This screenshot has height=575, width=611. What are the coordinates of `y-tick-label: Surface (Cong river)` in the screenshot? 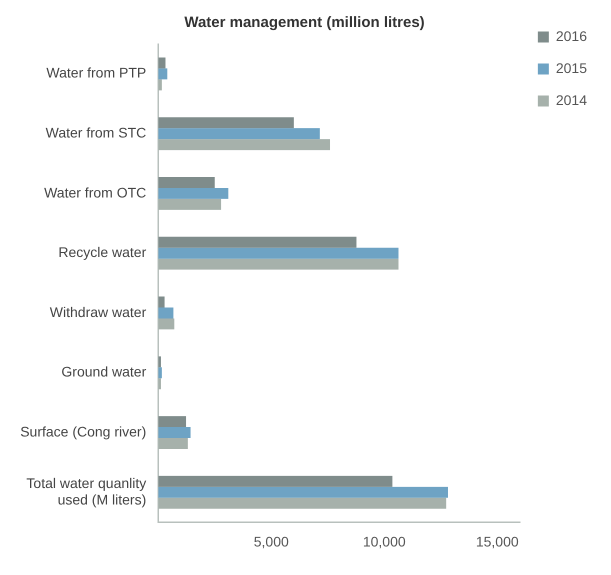 It's located at (83, 431).